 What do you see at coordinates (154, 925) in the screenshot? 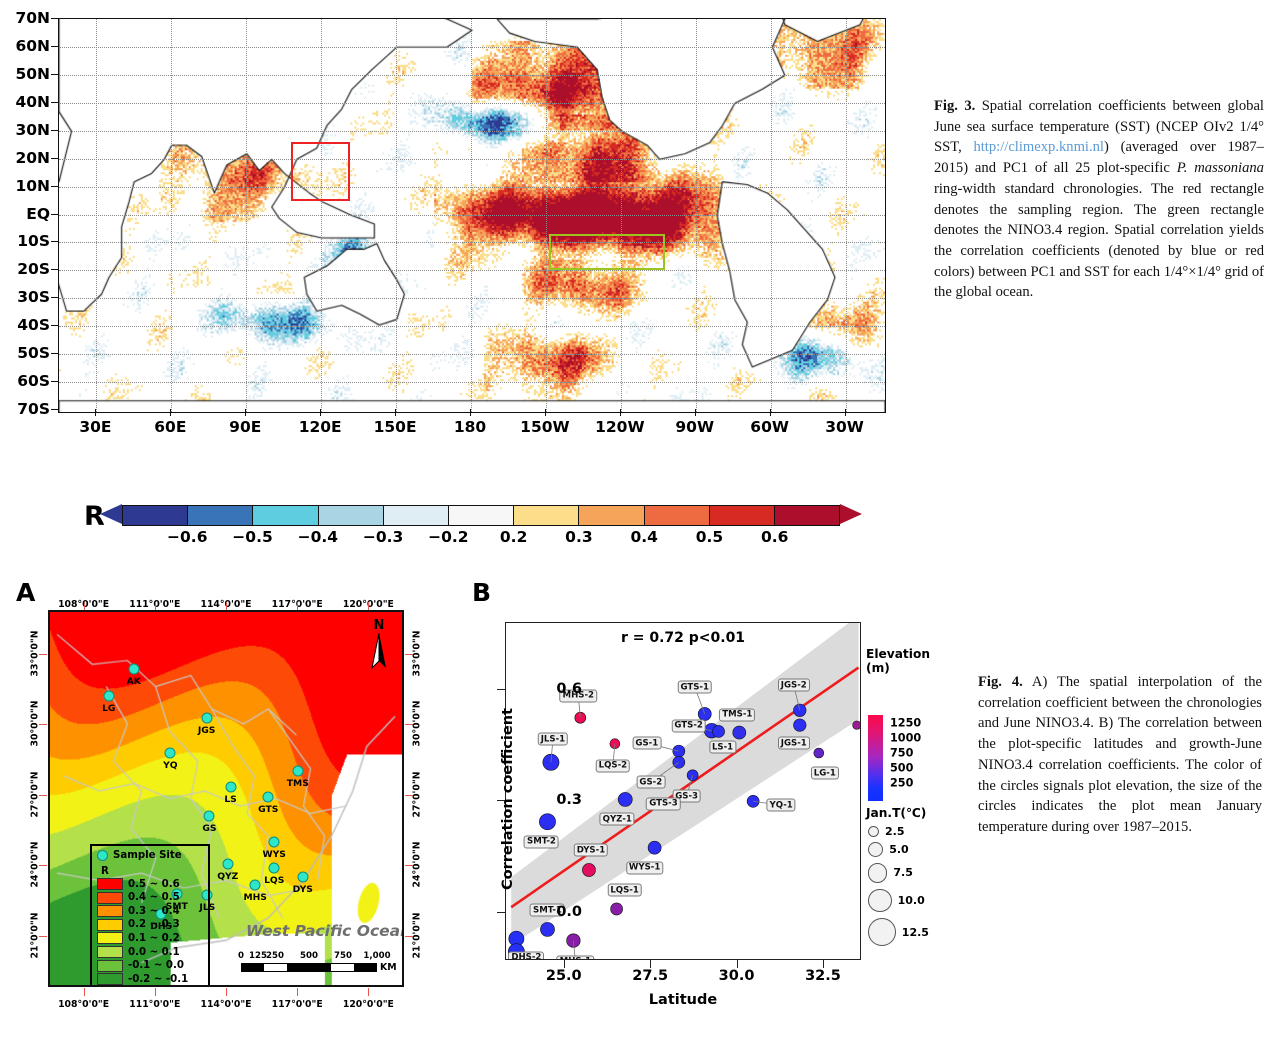
I see `legend-class-label: 0.2 ~ 0.3` at bounding box center [154, 925].